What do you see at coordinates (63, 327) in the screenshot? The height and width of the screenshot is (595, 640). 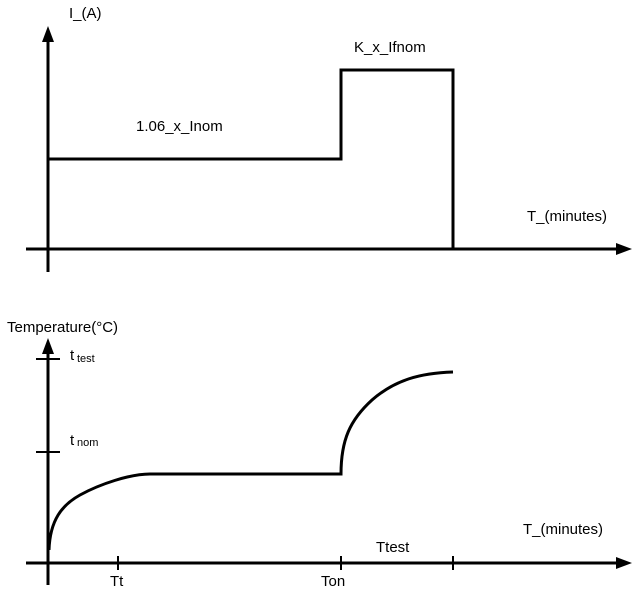 I see `temperature-y-axis-label: Temperature(°C)` at bounding box center [63, 327].